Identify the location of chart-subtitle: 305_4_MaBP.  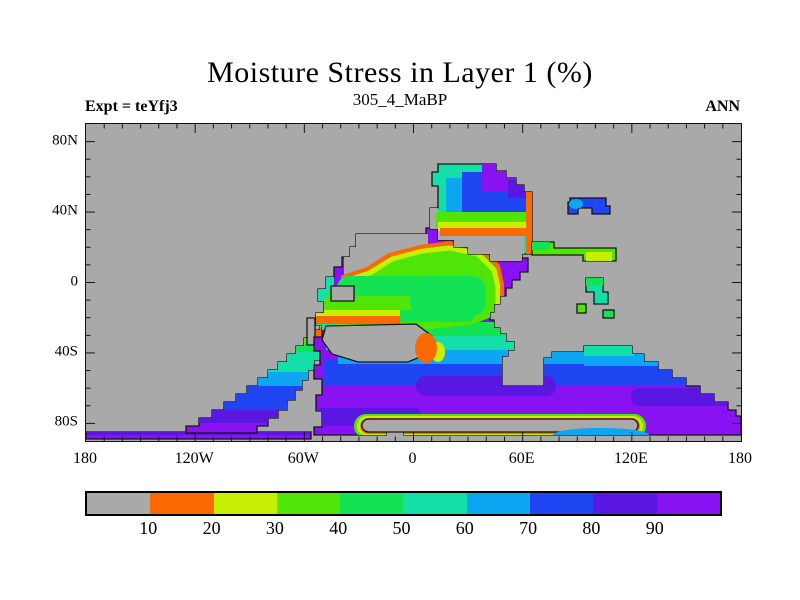
(400, 99).